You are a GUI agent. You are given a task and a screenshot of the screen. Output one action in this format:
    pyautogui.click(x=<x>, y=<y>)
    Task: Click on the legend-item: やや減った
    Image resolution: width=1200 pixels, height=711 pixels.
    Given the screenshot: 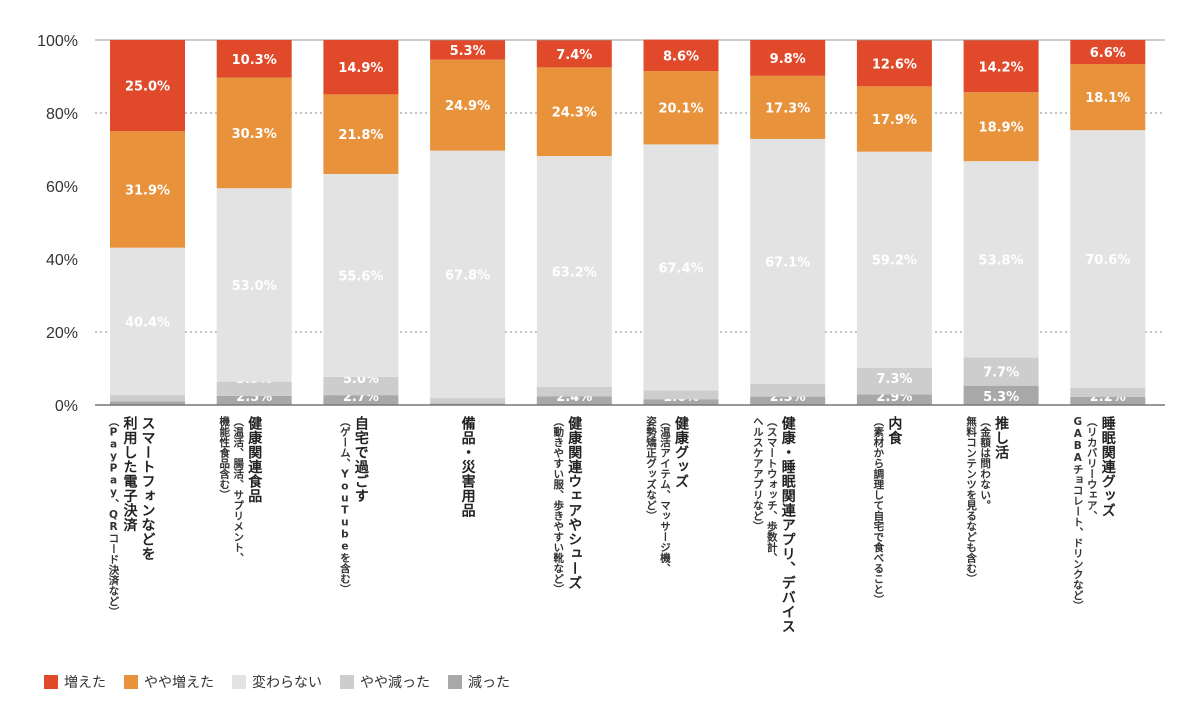 What is the action you would take?
    pyautogui.click(x=385, y=682)
    